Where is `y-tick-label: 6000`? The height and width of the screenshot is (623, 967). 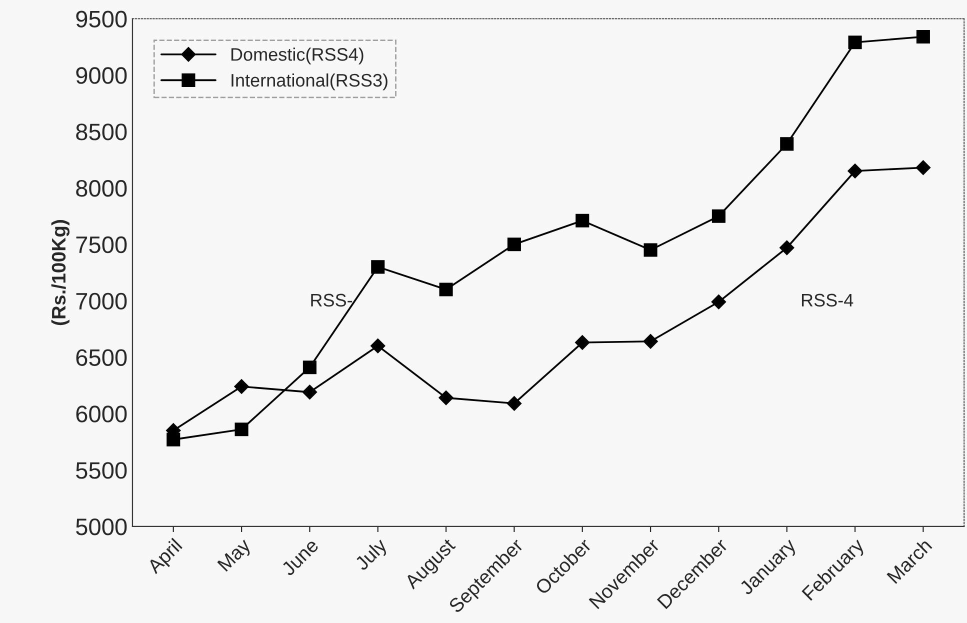
y-tick-label: 6000 is located at coordinates (101, 414).